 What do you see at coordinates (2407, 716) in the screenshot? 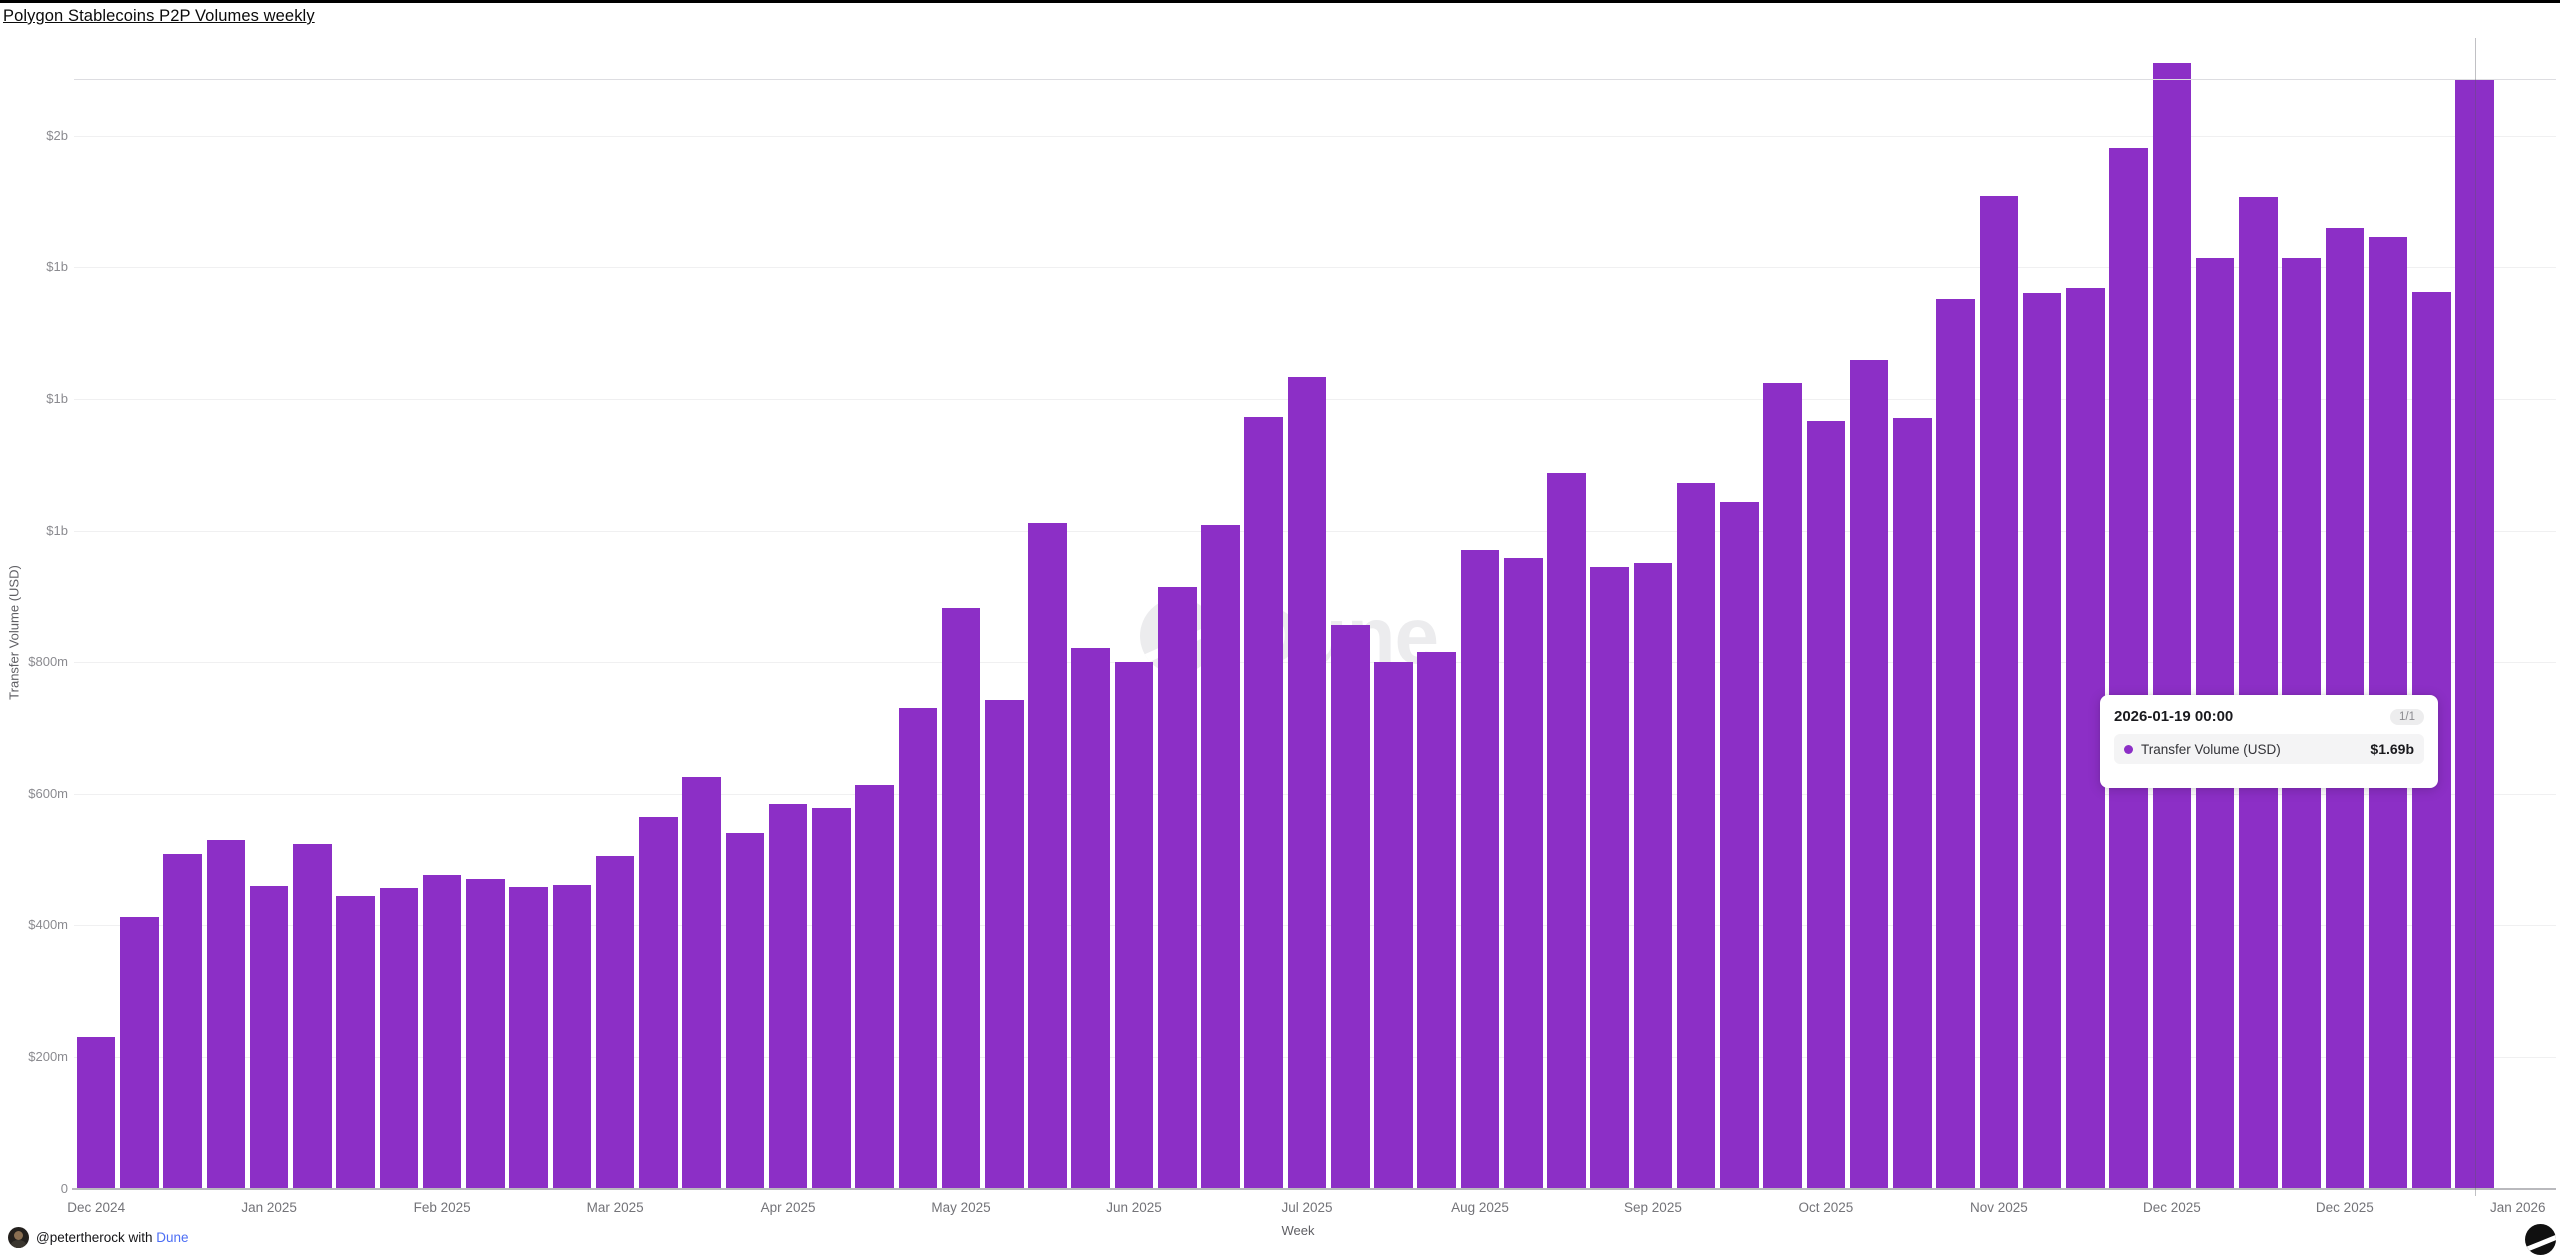
I see `tooltip-page-indicator: 1/1` at bounding box center [2407, 716].